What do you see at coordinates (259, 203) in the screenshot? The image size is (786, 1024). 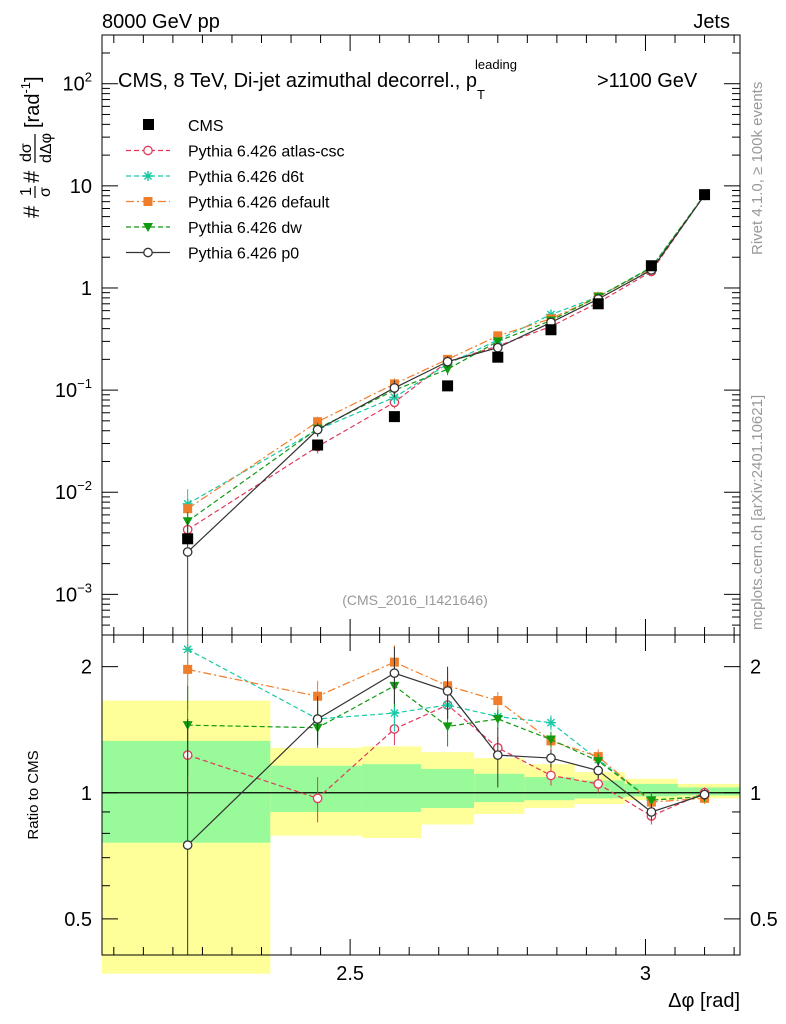 I see `legend-default-label: Pythia 6.426 default` at bounding box center [259, 203].